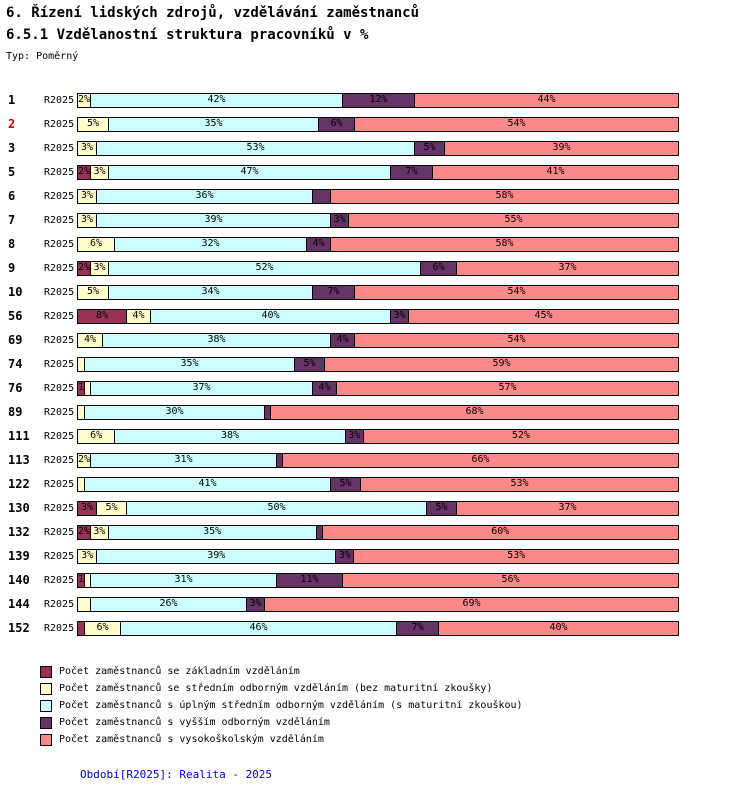 The height and width of the screenshot is (794, 750). I want to click on bar-segment-label: 11%, so click(309, 579).